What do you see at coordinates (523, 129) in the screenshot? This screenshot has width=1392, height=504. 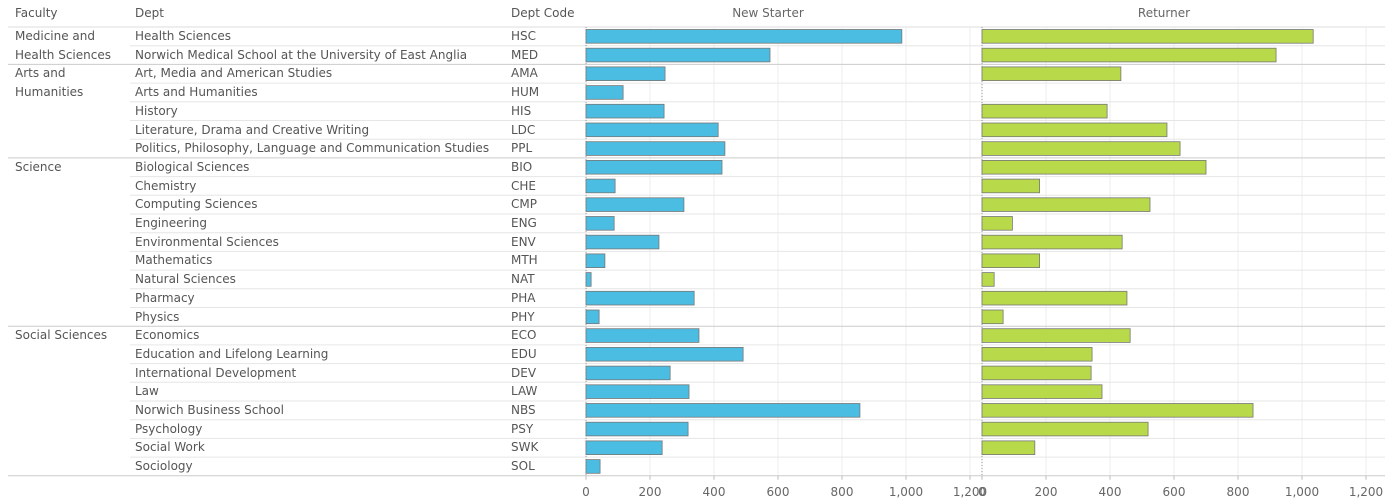 I see `dept-code: LDC` at bounding box center [523, 129].